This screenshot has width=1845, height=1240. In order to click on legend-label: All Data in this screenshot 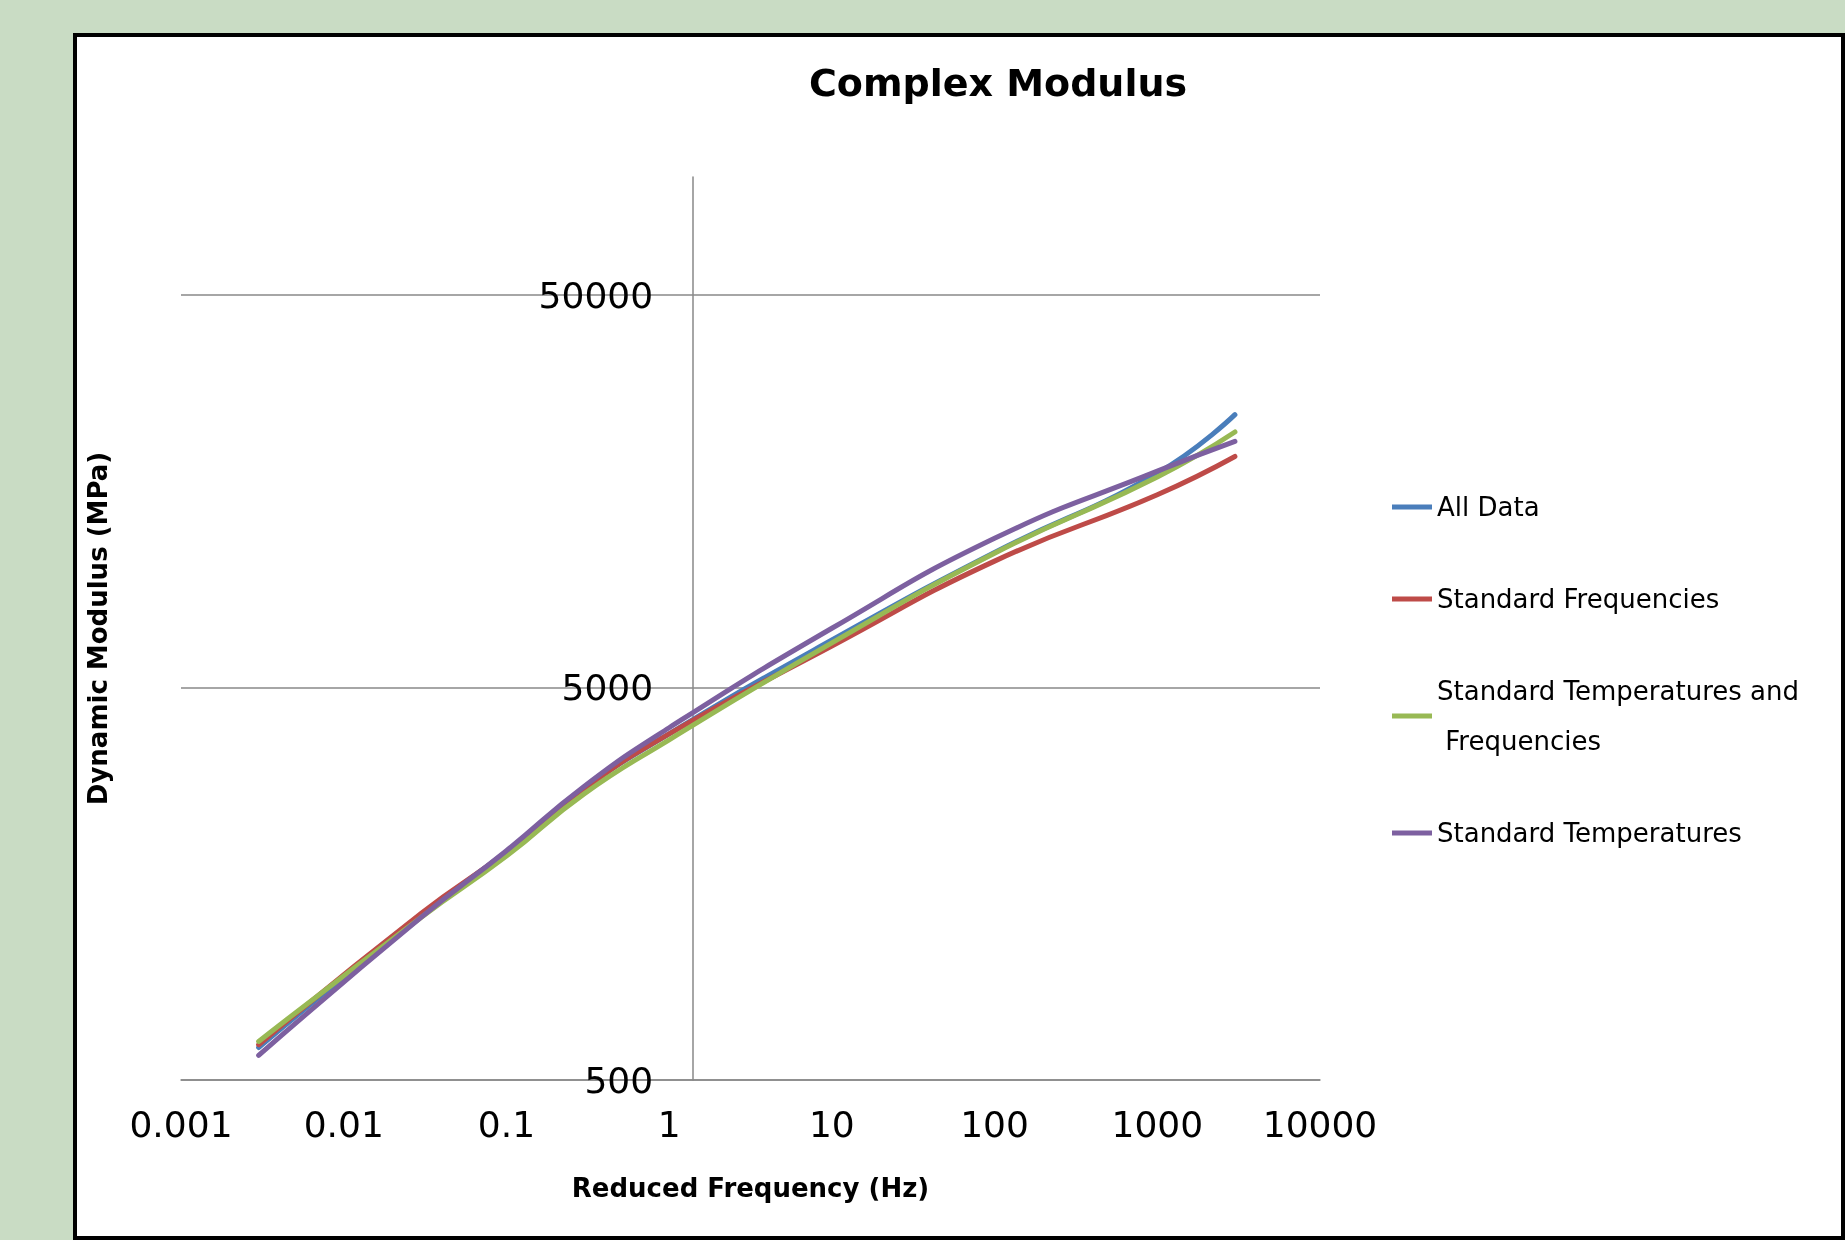, I will do `click(1488, 507)`.